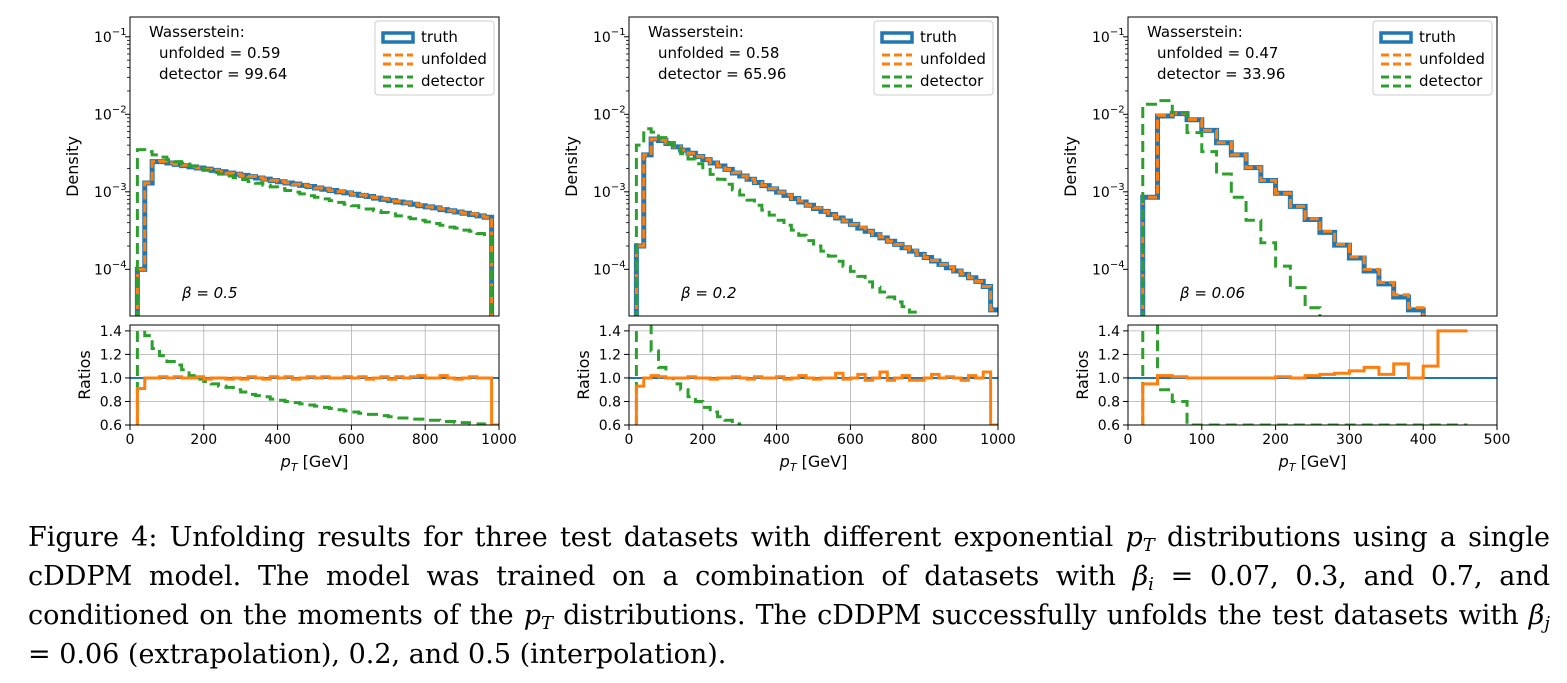 This screenshot has width=1567, height=683. Describe the element at coordinates (1349, 440) in the screenshot. I see `x-tick-label: 300` at that location.